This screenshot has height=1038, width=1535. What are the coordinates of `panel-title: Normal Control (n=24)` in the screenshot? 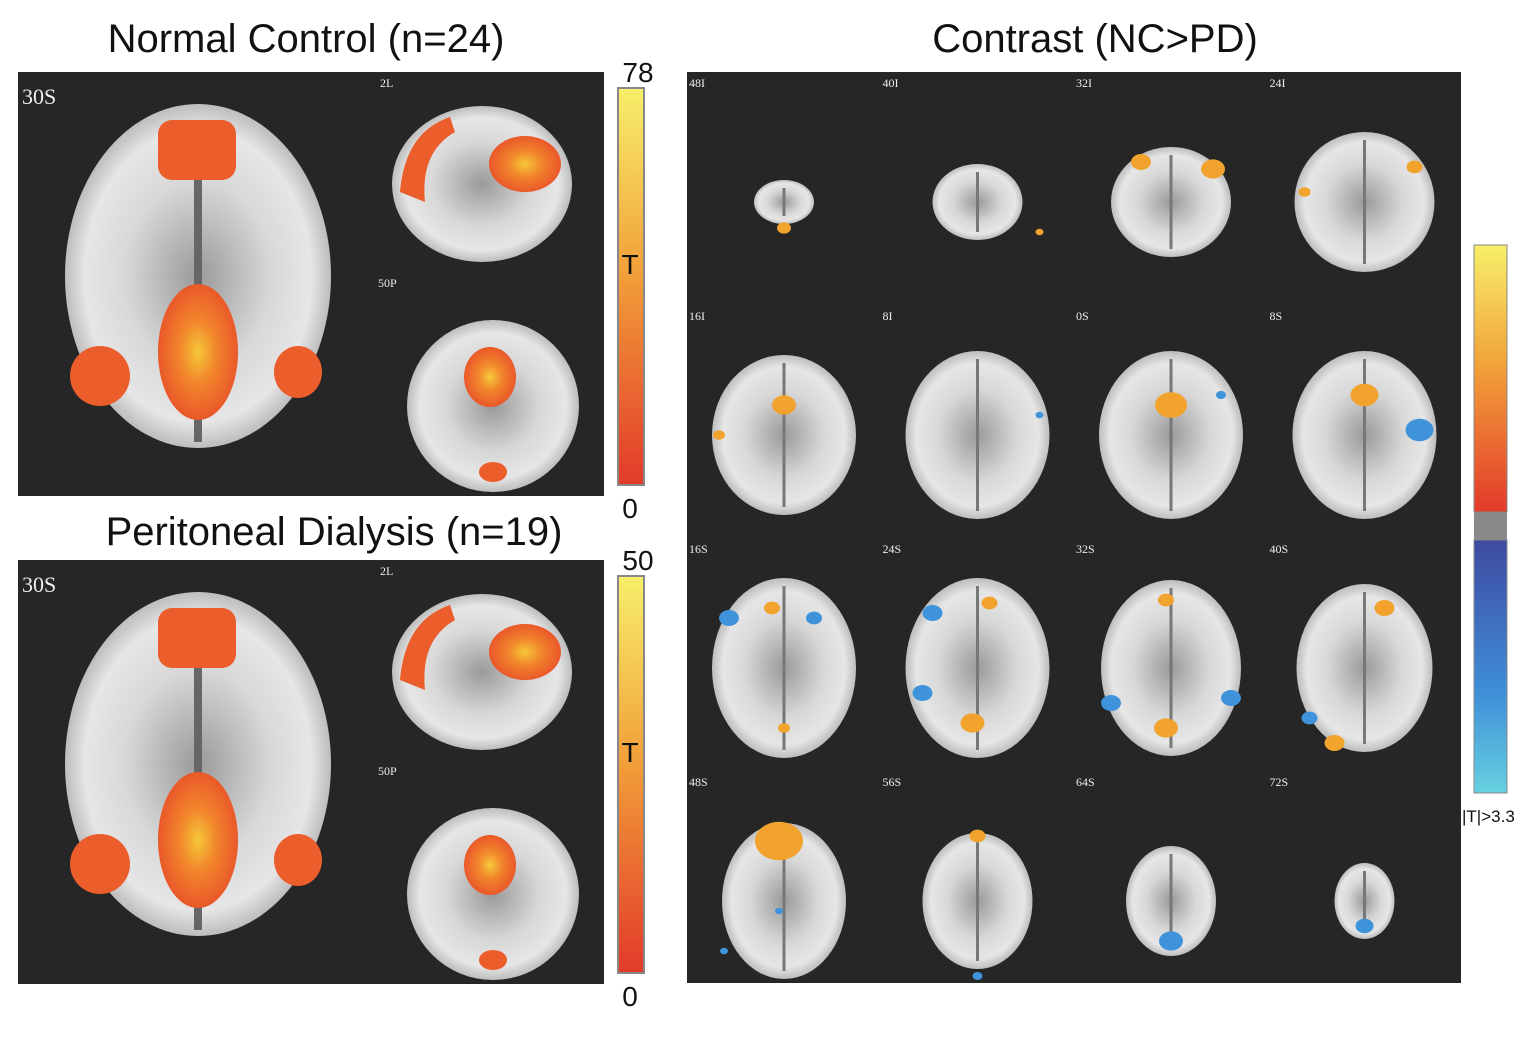 It's located at (306, 39).